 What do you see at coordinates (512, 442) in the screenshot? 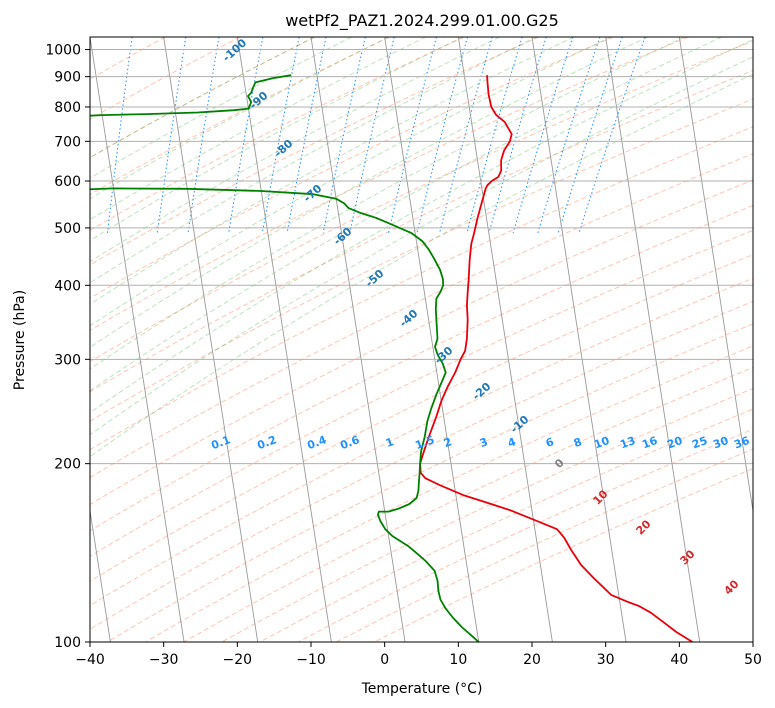
I see `mixing-ratio-label: 4` at bounding box center [512, 442].